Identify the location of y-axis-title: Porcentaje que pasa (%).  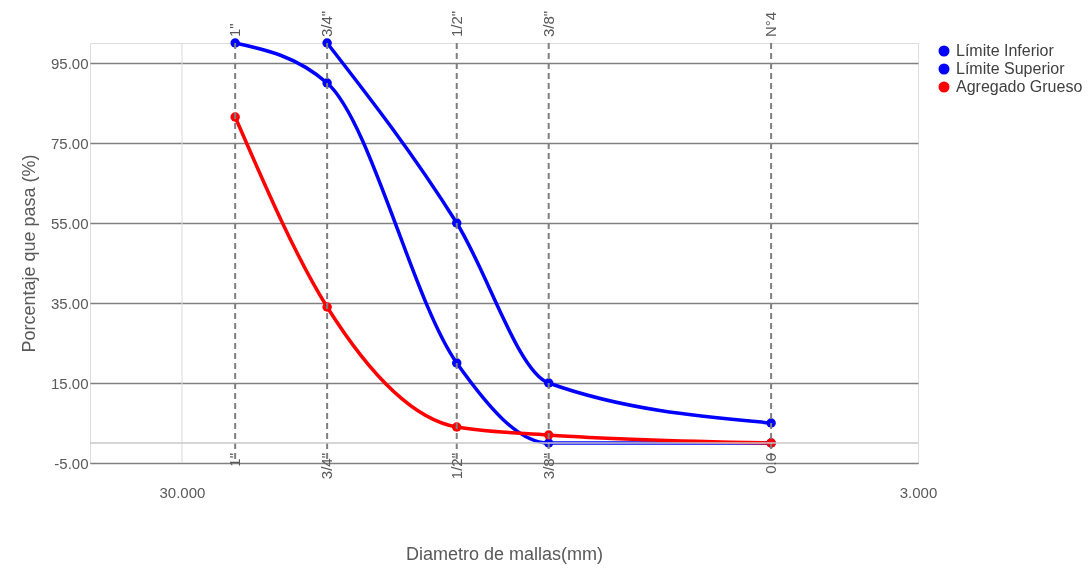
(28, 253).